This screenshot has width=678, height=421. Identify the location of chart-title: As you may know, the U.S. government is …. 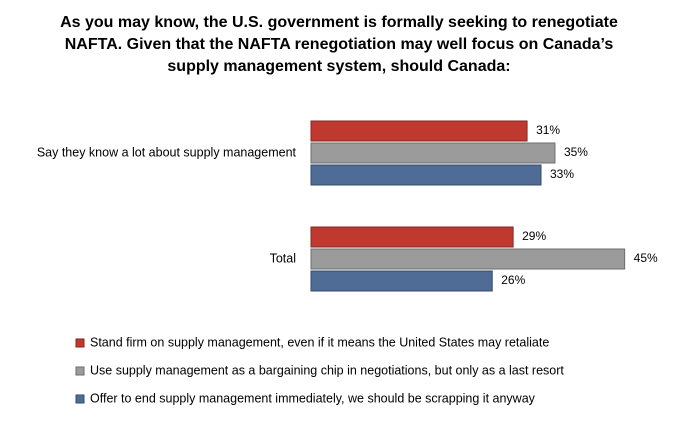
(339, 44).